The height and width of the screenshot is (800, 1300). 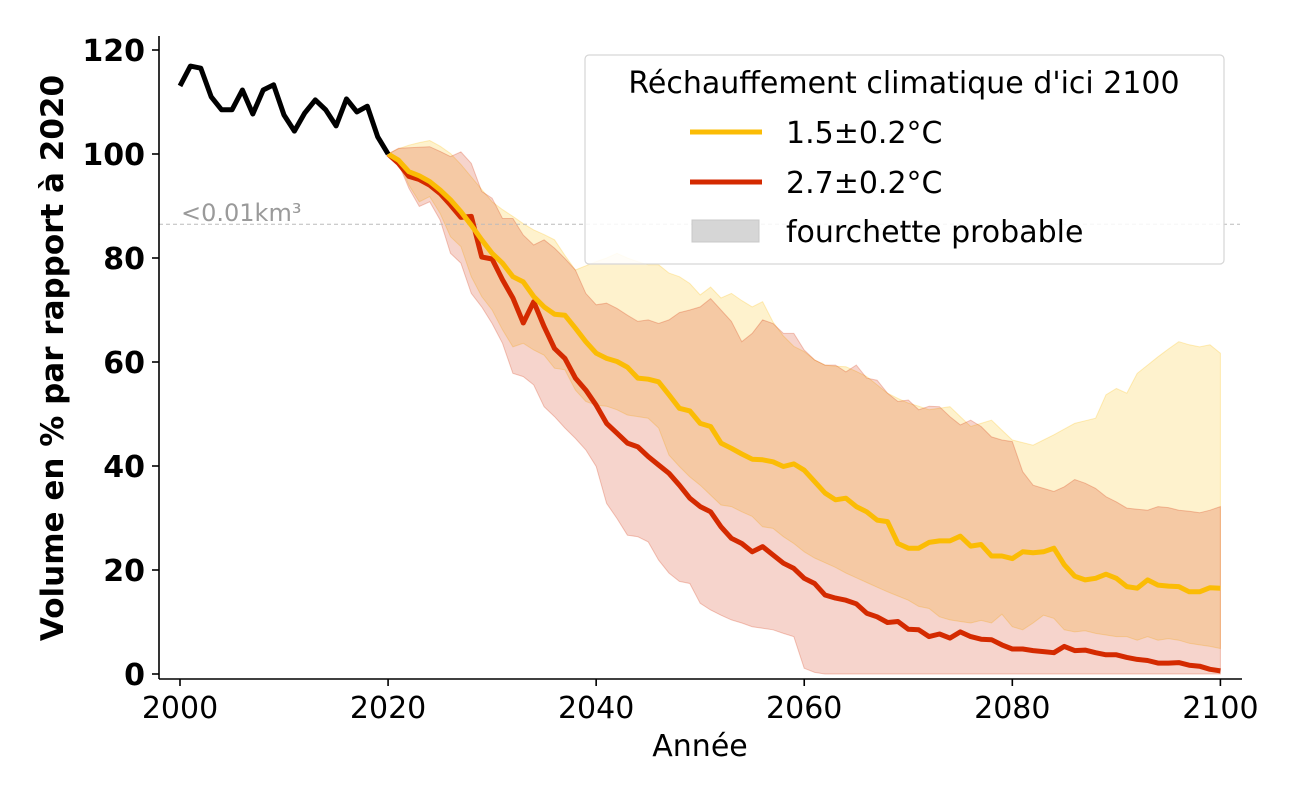 I want to click on y-tick-label: 120, so click(x=113, y=51).